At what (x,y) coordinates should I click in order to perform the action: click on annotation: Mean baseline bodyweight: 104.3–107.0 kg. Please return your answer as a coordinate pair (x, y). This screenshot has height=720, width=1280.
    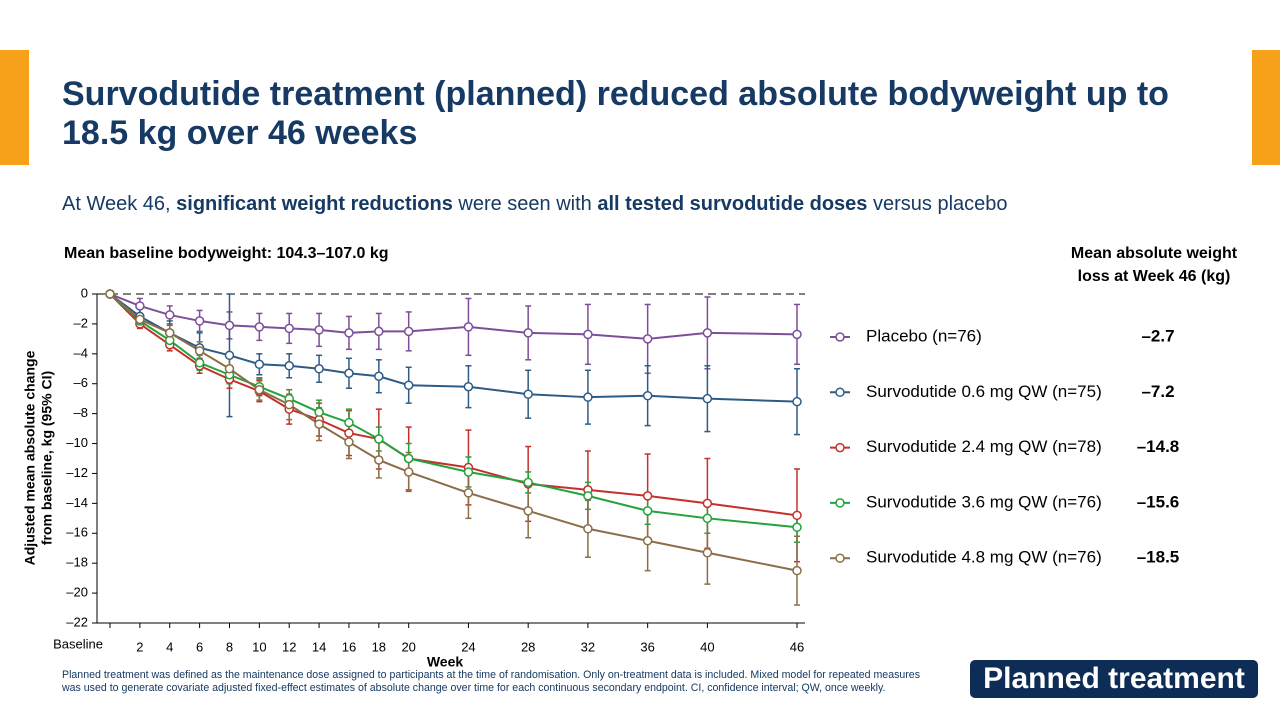
    Looking at the image, I should click on (226, 253).